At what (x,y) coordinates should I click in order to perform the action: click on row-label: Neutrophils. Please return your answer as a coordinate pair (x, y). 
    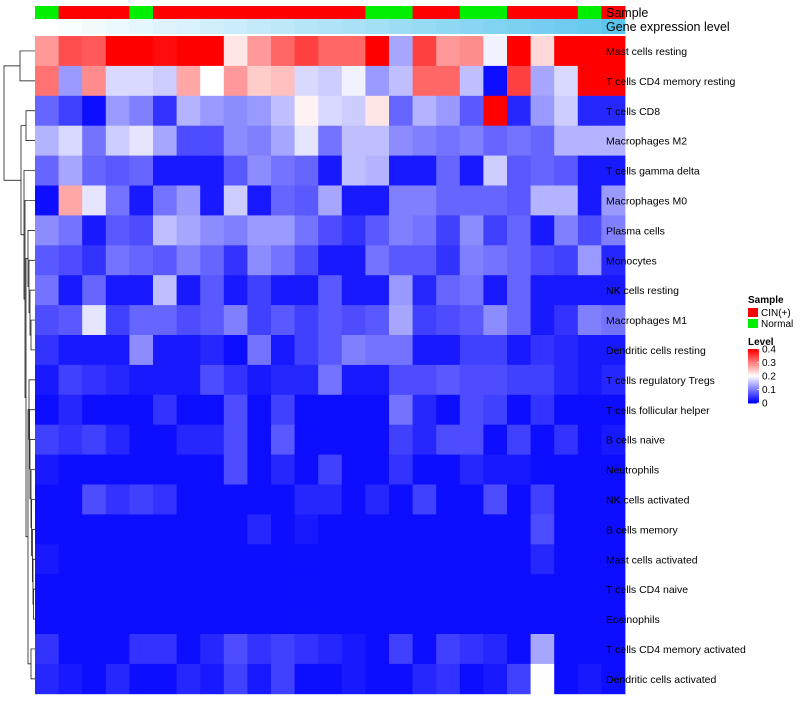
    Looking at the image, I should click on (632, 471).